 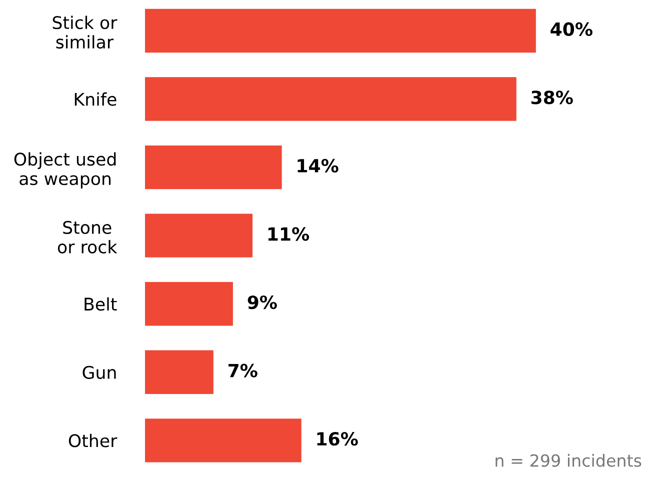 What do you see at coordinates (88, 237) in the screenshot?
I see `y-tick-label: Stone or rock` at bounding box center [88, 237].